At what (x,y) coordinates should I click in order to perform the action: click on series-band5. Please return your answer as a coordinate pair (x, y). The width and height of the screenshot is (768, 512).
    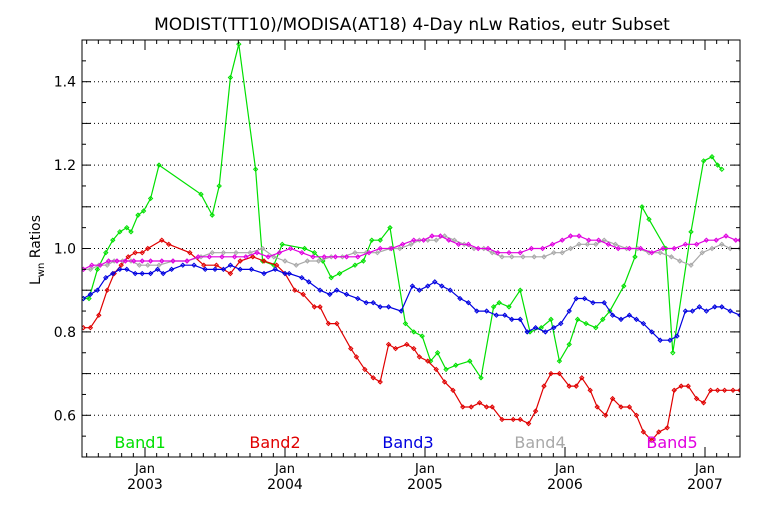
    Looking at the image, I should click on (411, 253).